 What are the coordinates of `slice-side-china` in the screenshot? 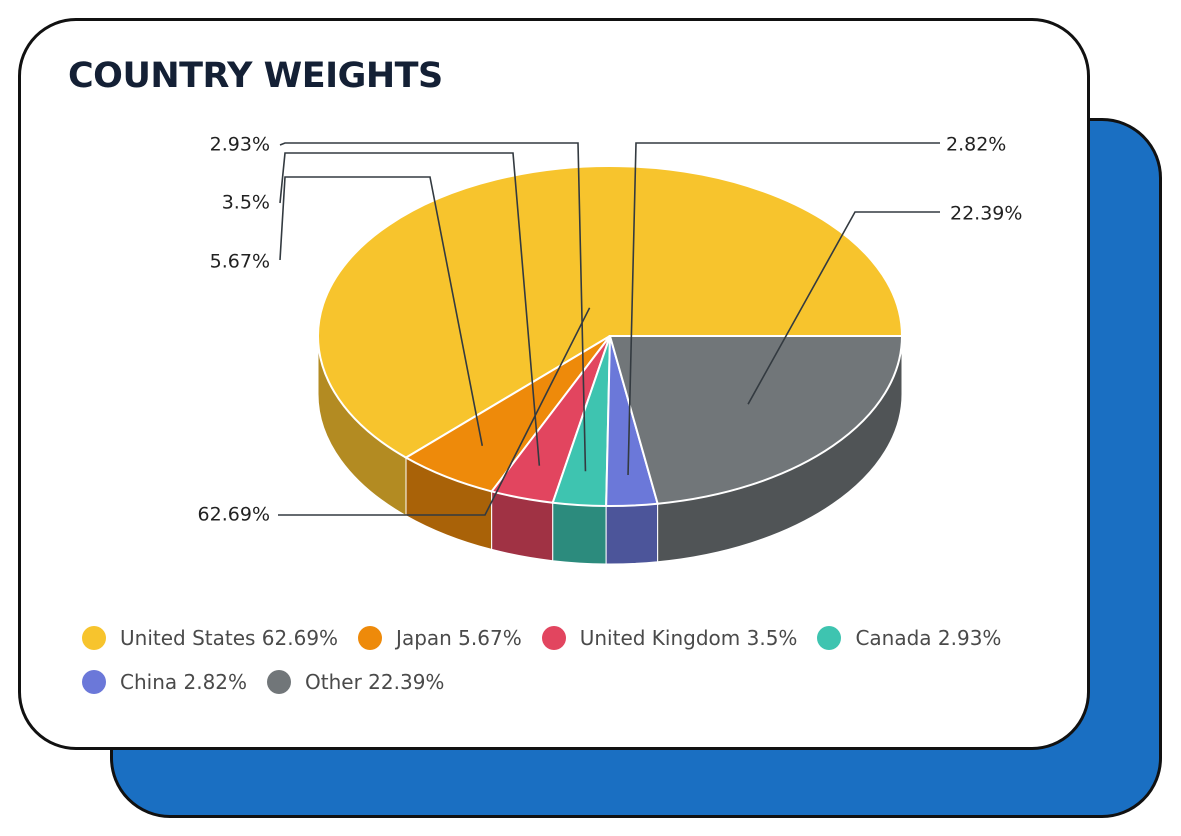 It's located at (632, 534).